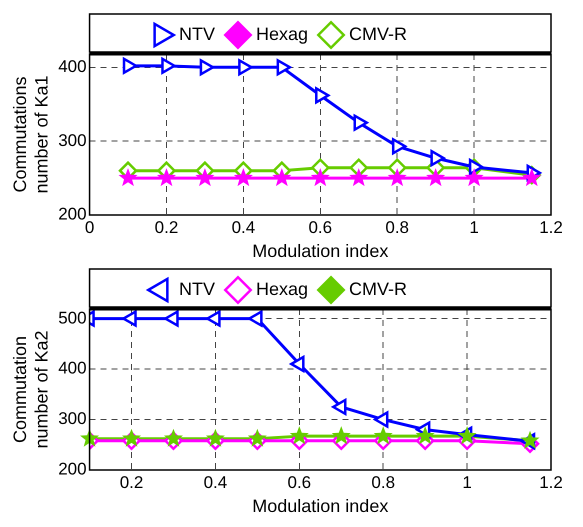 The width and height of the screenshot is (583, 527). What do you see at coordinates (89, 227) in the screenshot?
I see `x-tick-label: 0` at bounding box center [89, 227].